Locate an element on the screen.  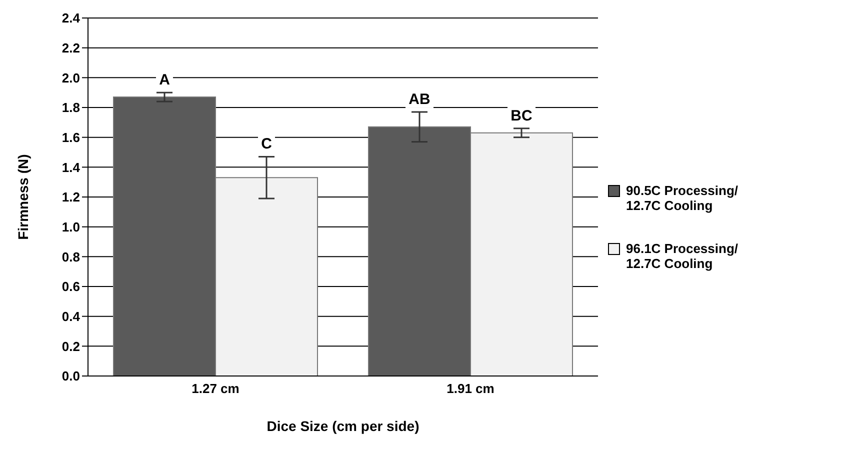
y-tick-label: 1.4 is located at coordinates (71, 167).